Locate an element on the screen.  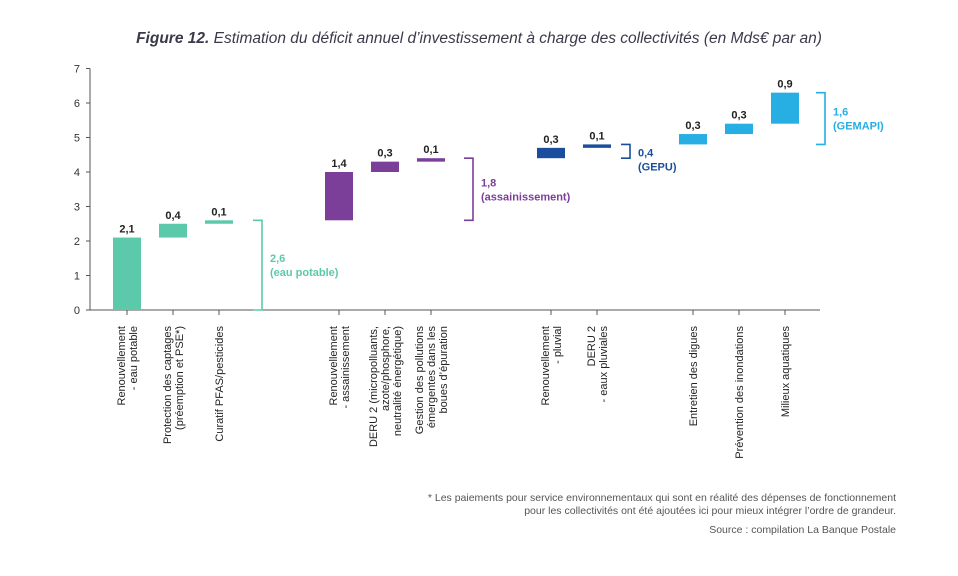
x-category-label-line: azote/phosphore, is located at coordinates (386, 368).